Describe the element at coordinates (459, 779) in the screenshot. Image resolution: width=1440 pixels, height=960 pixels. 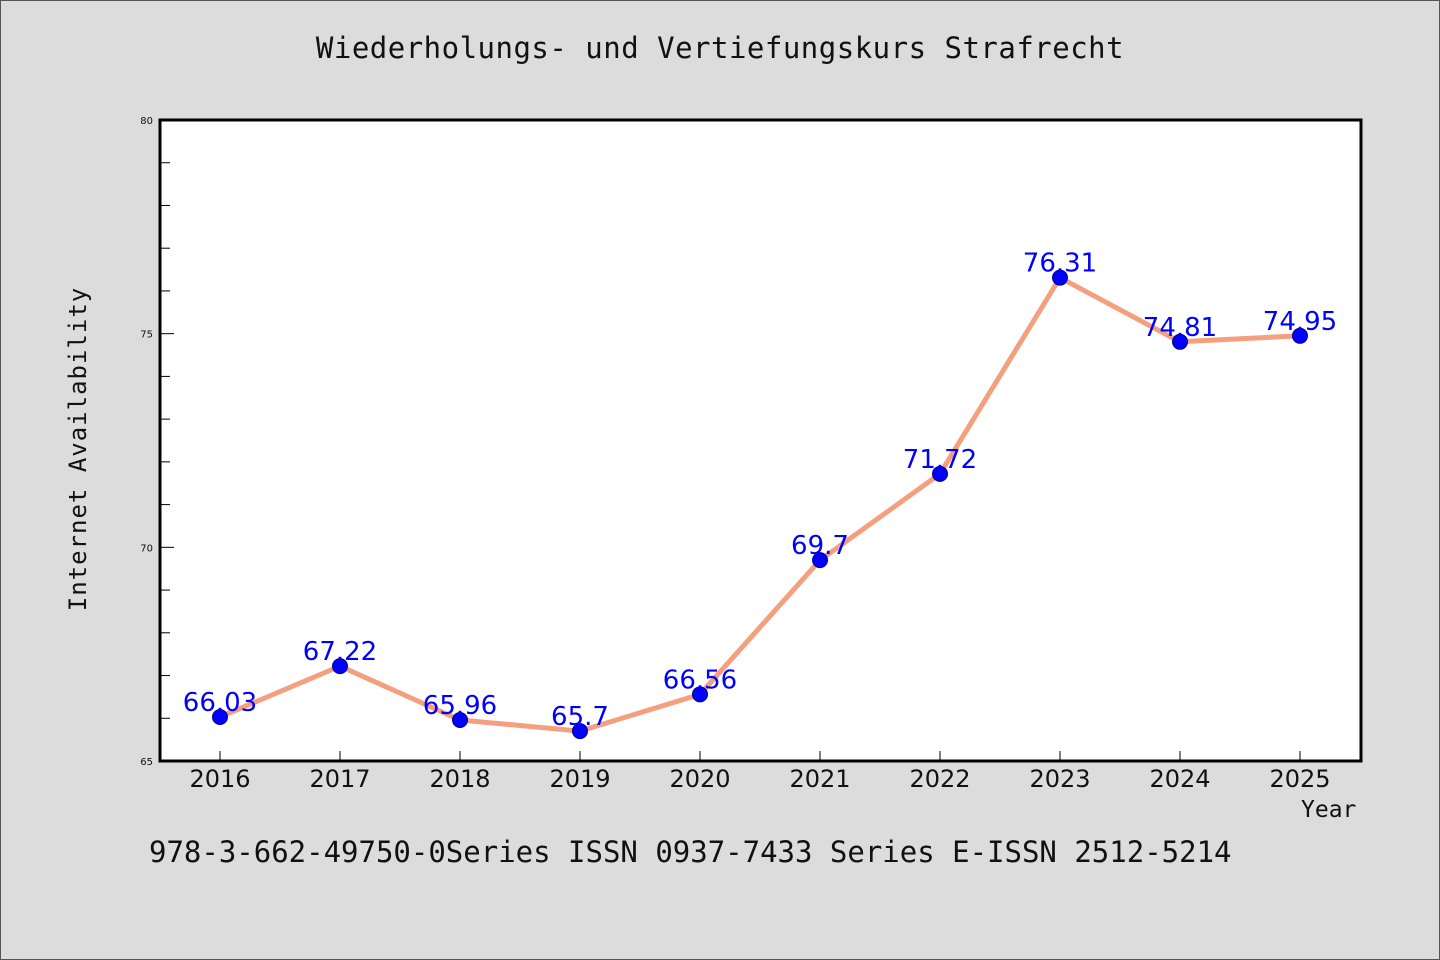
I see `x-tick-label: 2018` at that location.